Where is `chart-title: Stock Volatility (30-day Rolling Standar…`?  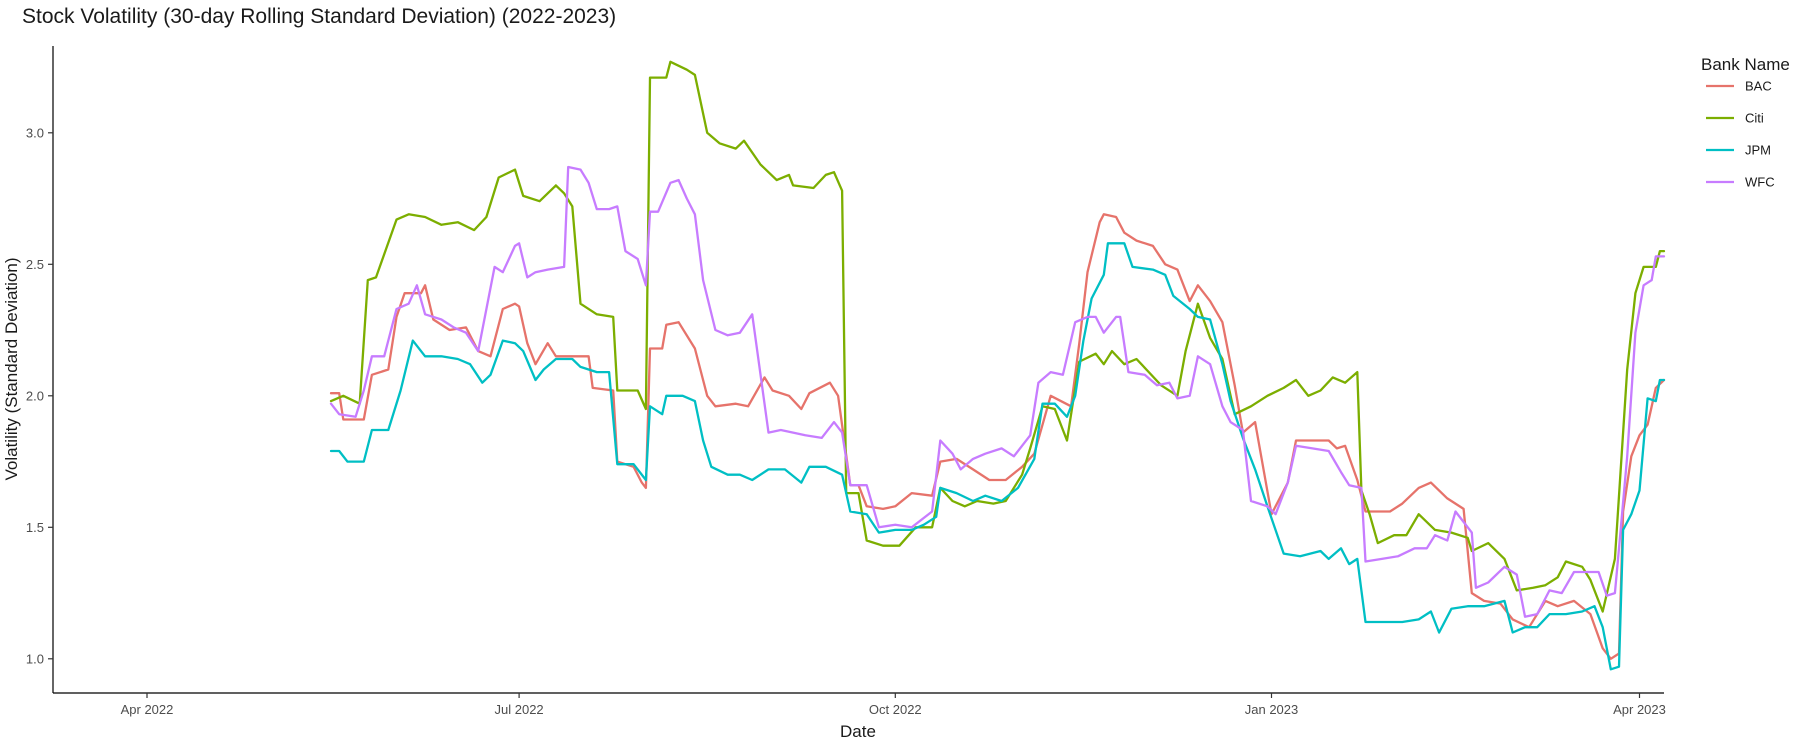 chart-title: Stock Volatility (30-day Rolling Standar… is located at coordinates (319, 16).